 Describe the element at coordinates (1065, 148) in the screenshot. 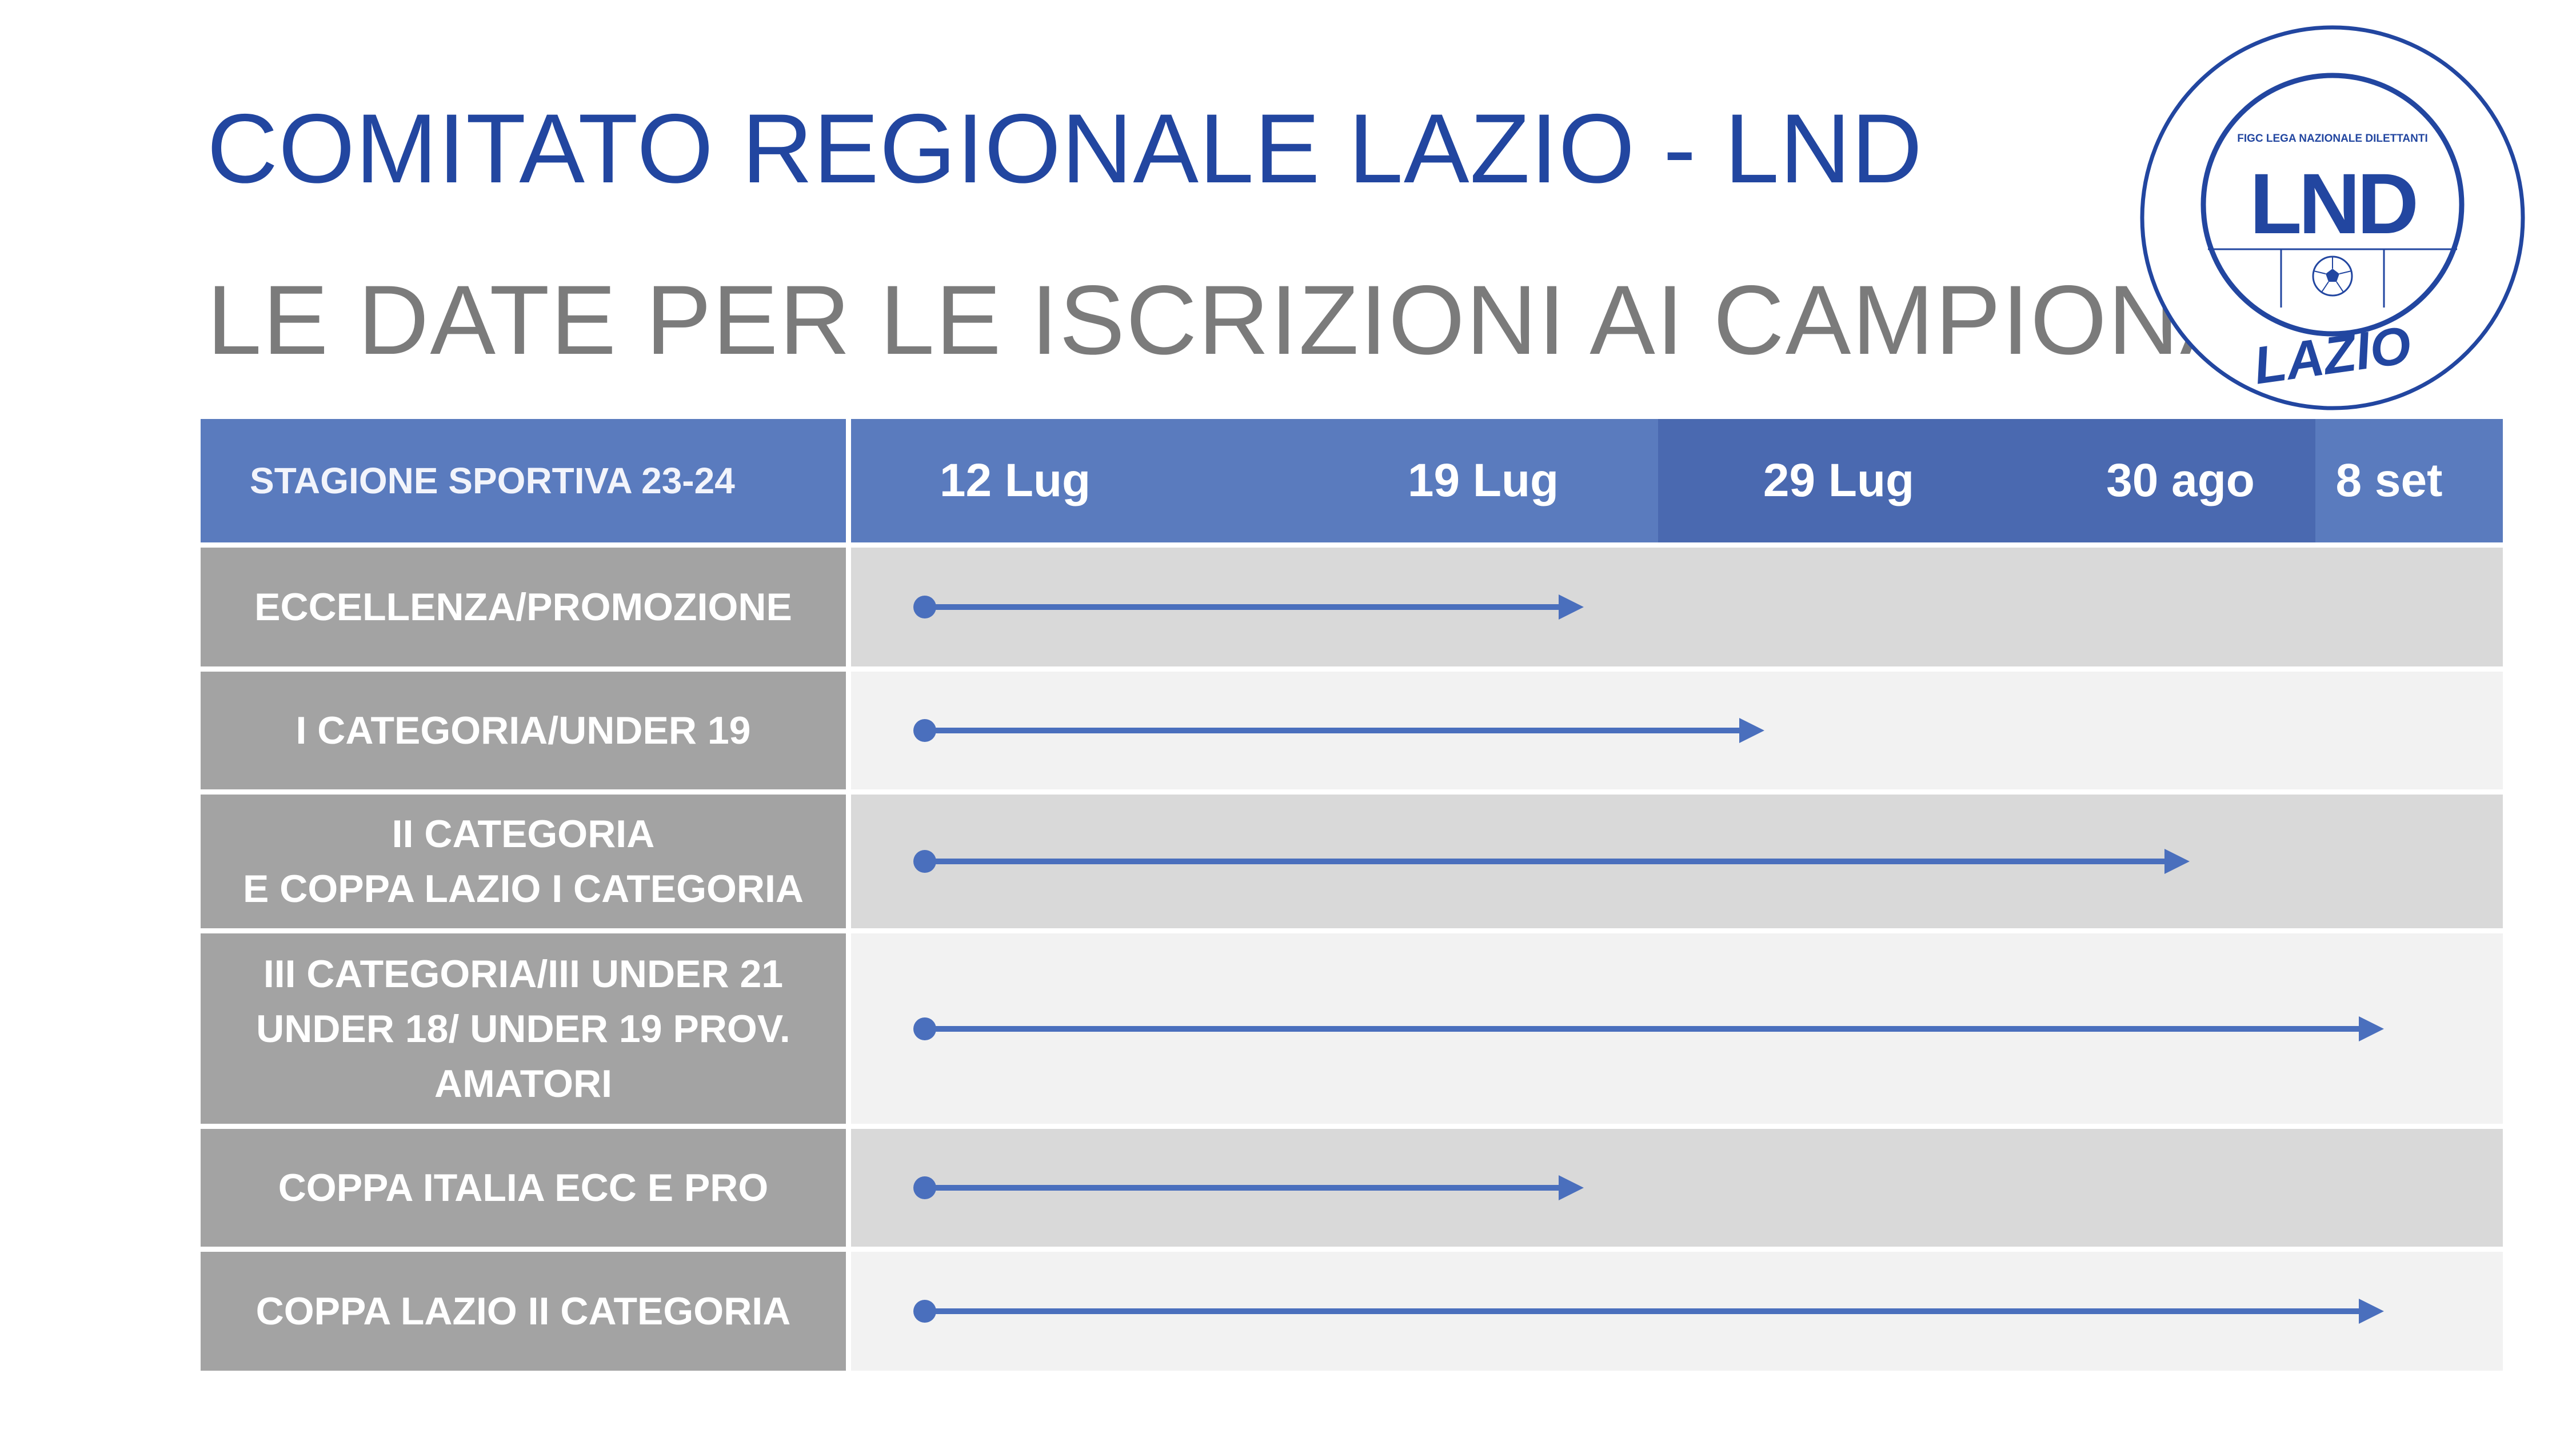

I see `page-title: COMITATO REGIONALE LAZIO - LND` at that location.